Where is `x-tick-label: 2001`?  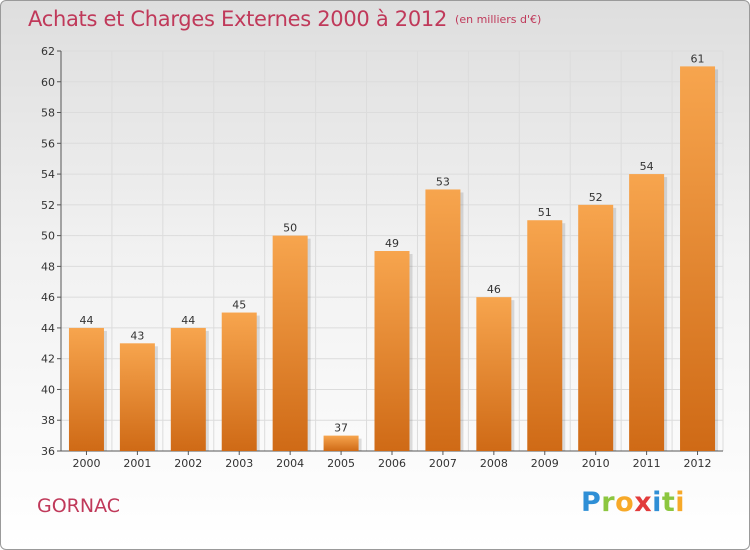 x-tick-label: 2001 is located at coordinates (137, 463).